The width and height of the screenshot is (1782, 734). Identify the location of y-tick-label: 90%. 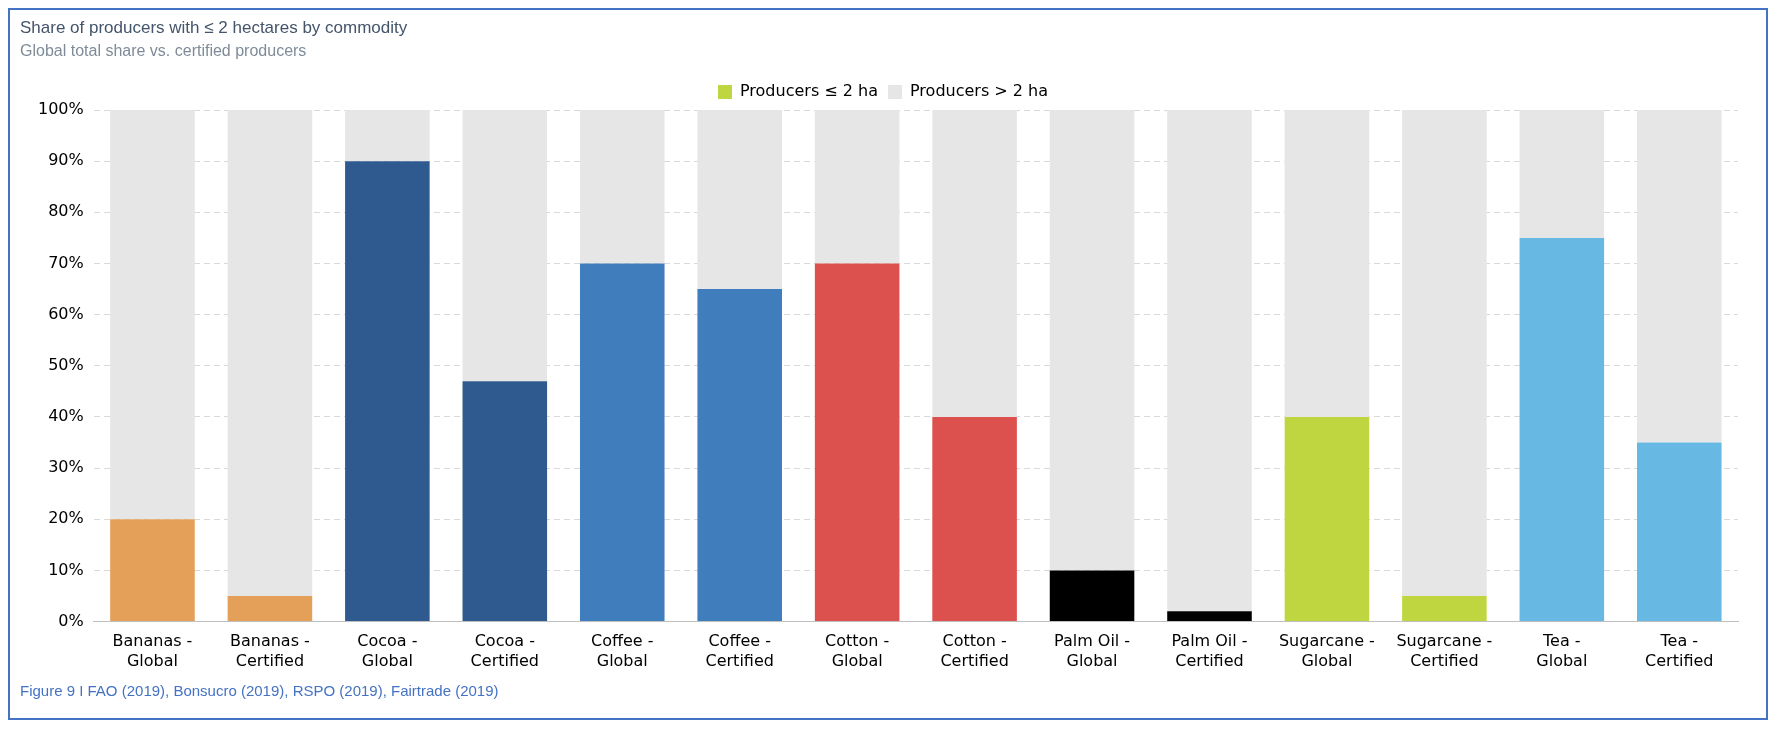
(66, 160).